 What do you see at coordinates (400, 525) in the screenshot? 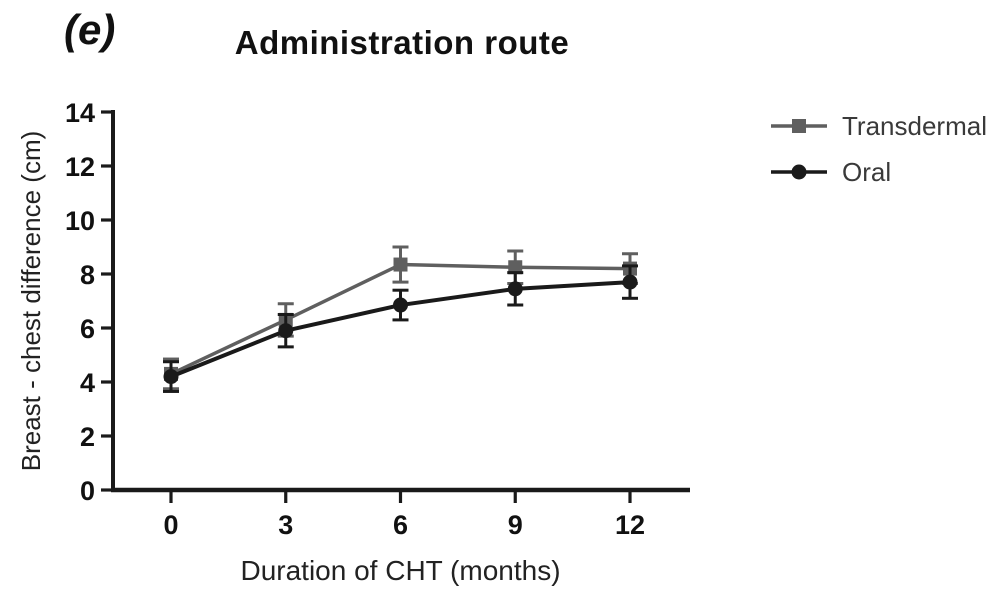
I see `x-tick-label: 6` at bounding box center [400, 525].